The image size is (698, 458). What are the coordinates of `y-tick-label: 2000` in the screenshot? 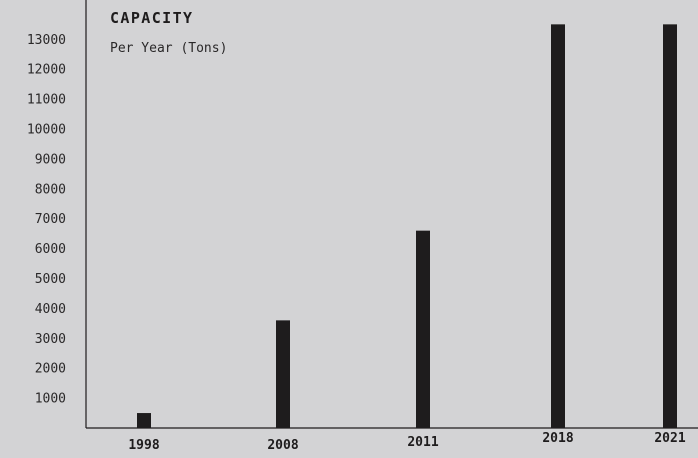 It's located at (50, 369).